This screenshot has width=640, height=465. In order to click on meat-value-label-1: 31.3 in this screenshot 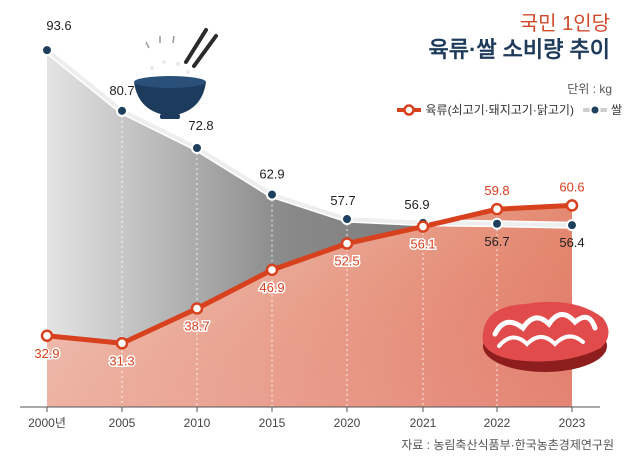, I will do `click(121, 360)`.